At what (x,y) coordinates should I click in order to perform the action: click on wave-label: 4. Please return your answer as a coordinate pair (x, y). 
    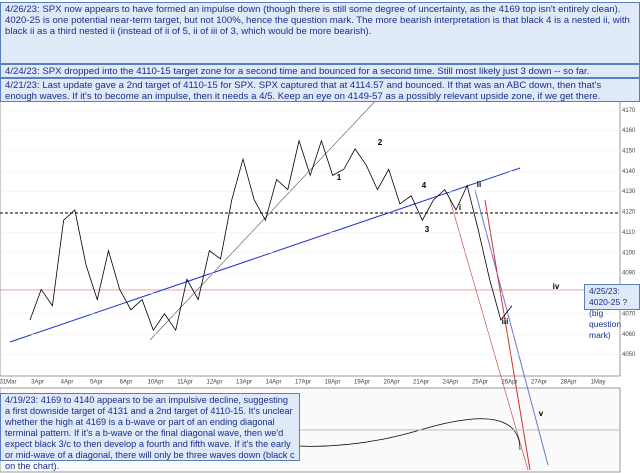
    Looking at the image, I should click on (424, 185).